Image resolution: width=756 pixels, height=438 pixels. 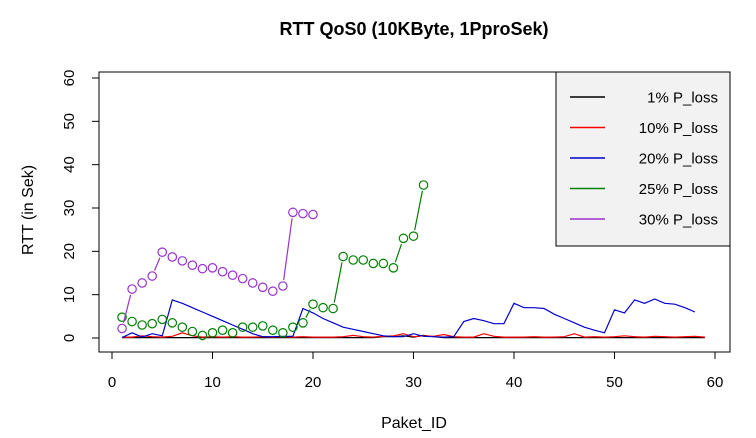 What do you see at coordinates (414, 423) in the screenshot?
I see `x-axis-label: Paket_ID` at bounding box center [414, 423].